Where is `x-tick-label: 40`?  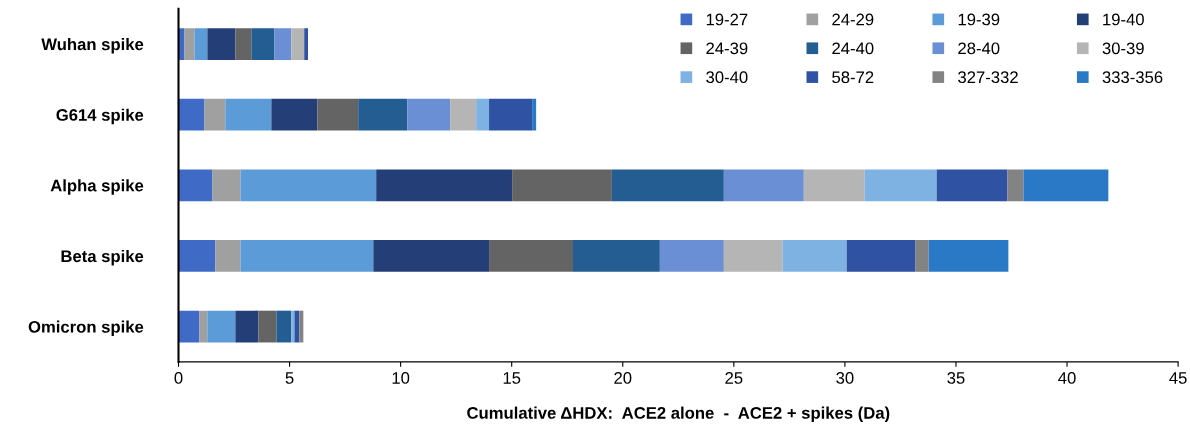 x-tick-label: 40 is located at coordinates (1067, 378).